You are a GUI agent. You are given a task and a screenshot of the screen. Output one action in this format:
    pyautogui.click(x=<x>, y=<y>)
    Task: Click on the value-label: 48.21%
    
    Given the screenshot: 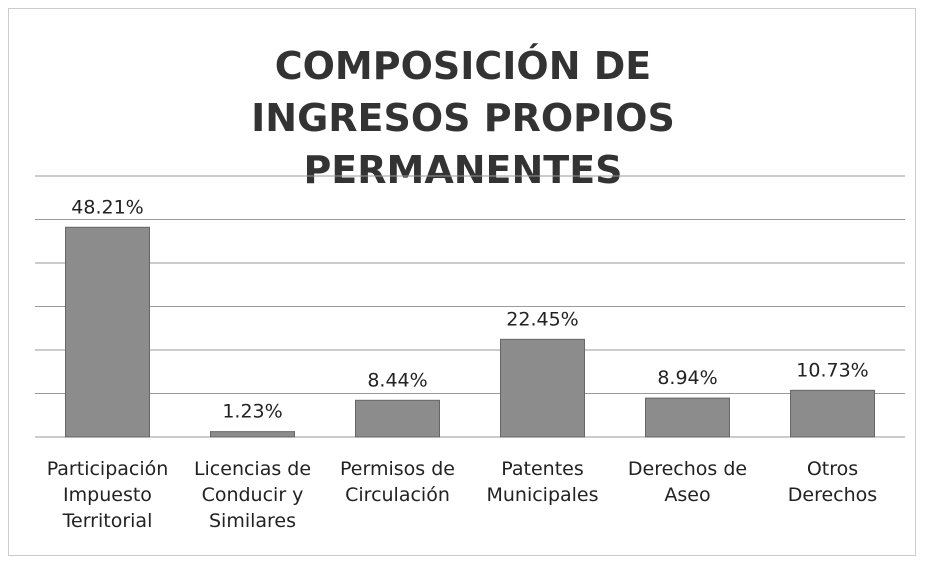 What is the action you would take?
    pyautogui.click(x=107, y=207)
    